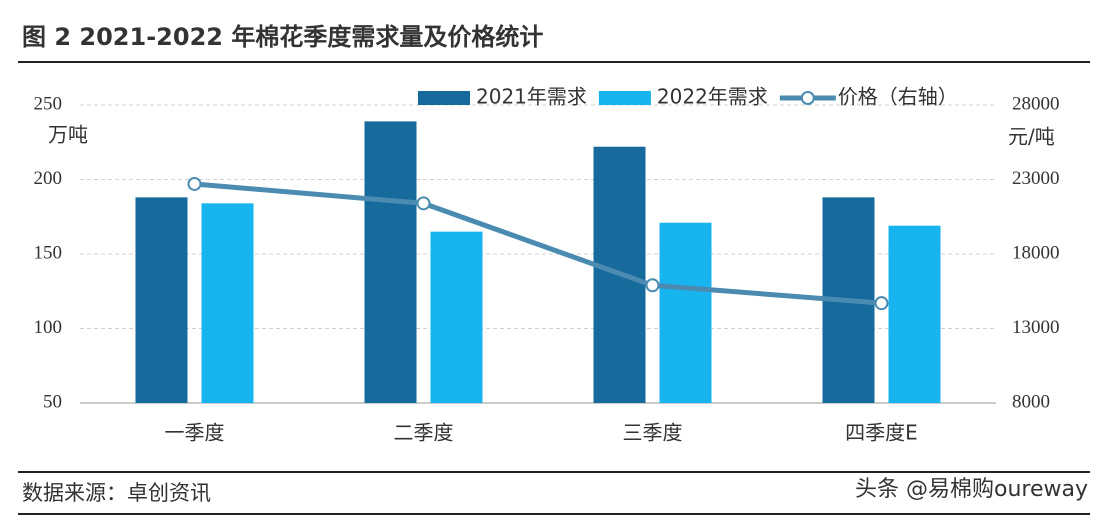 This screenshot has height=518, width=1104. What do you see at coordinates (48, 178) in the screenshot?
I see `y-tick-label: 200` at bounding box center [48, 178].